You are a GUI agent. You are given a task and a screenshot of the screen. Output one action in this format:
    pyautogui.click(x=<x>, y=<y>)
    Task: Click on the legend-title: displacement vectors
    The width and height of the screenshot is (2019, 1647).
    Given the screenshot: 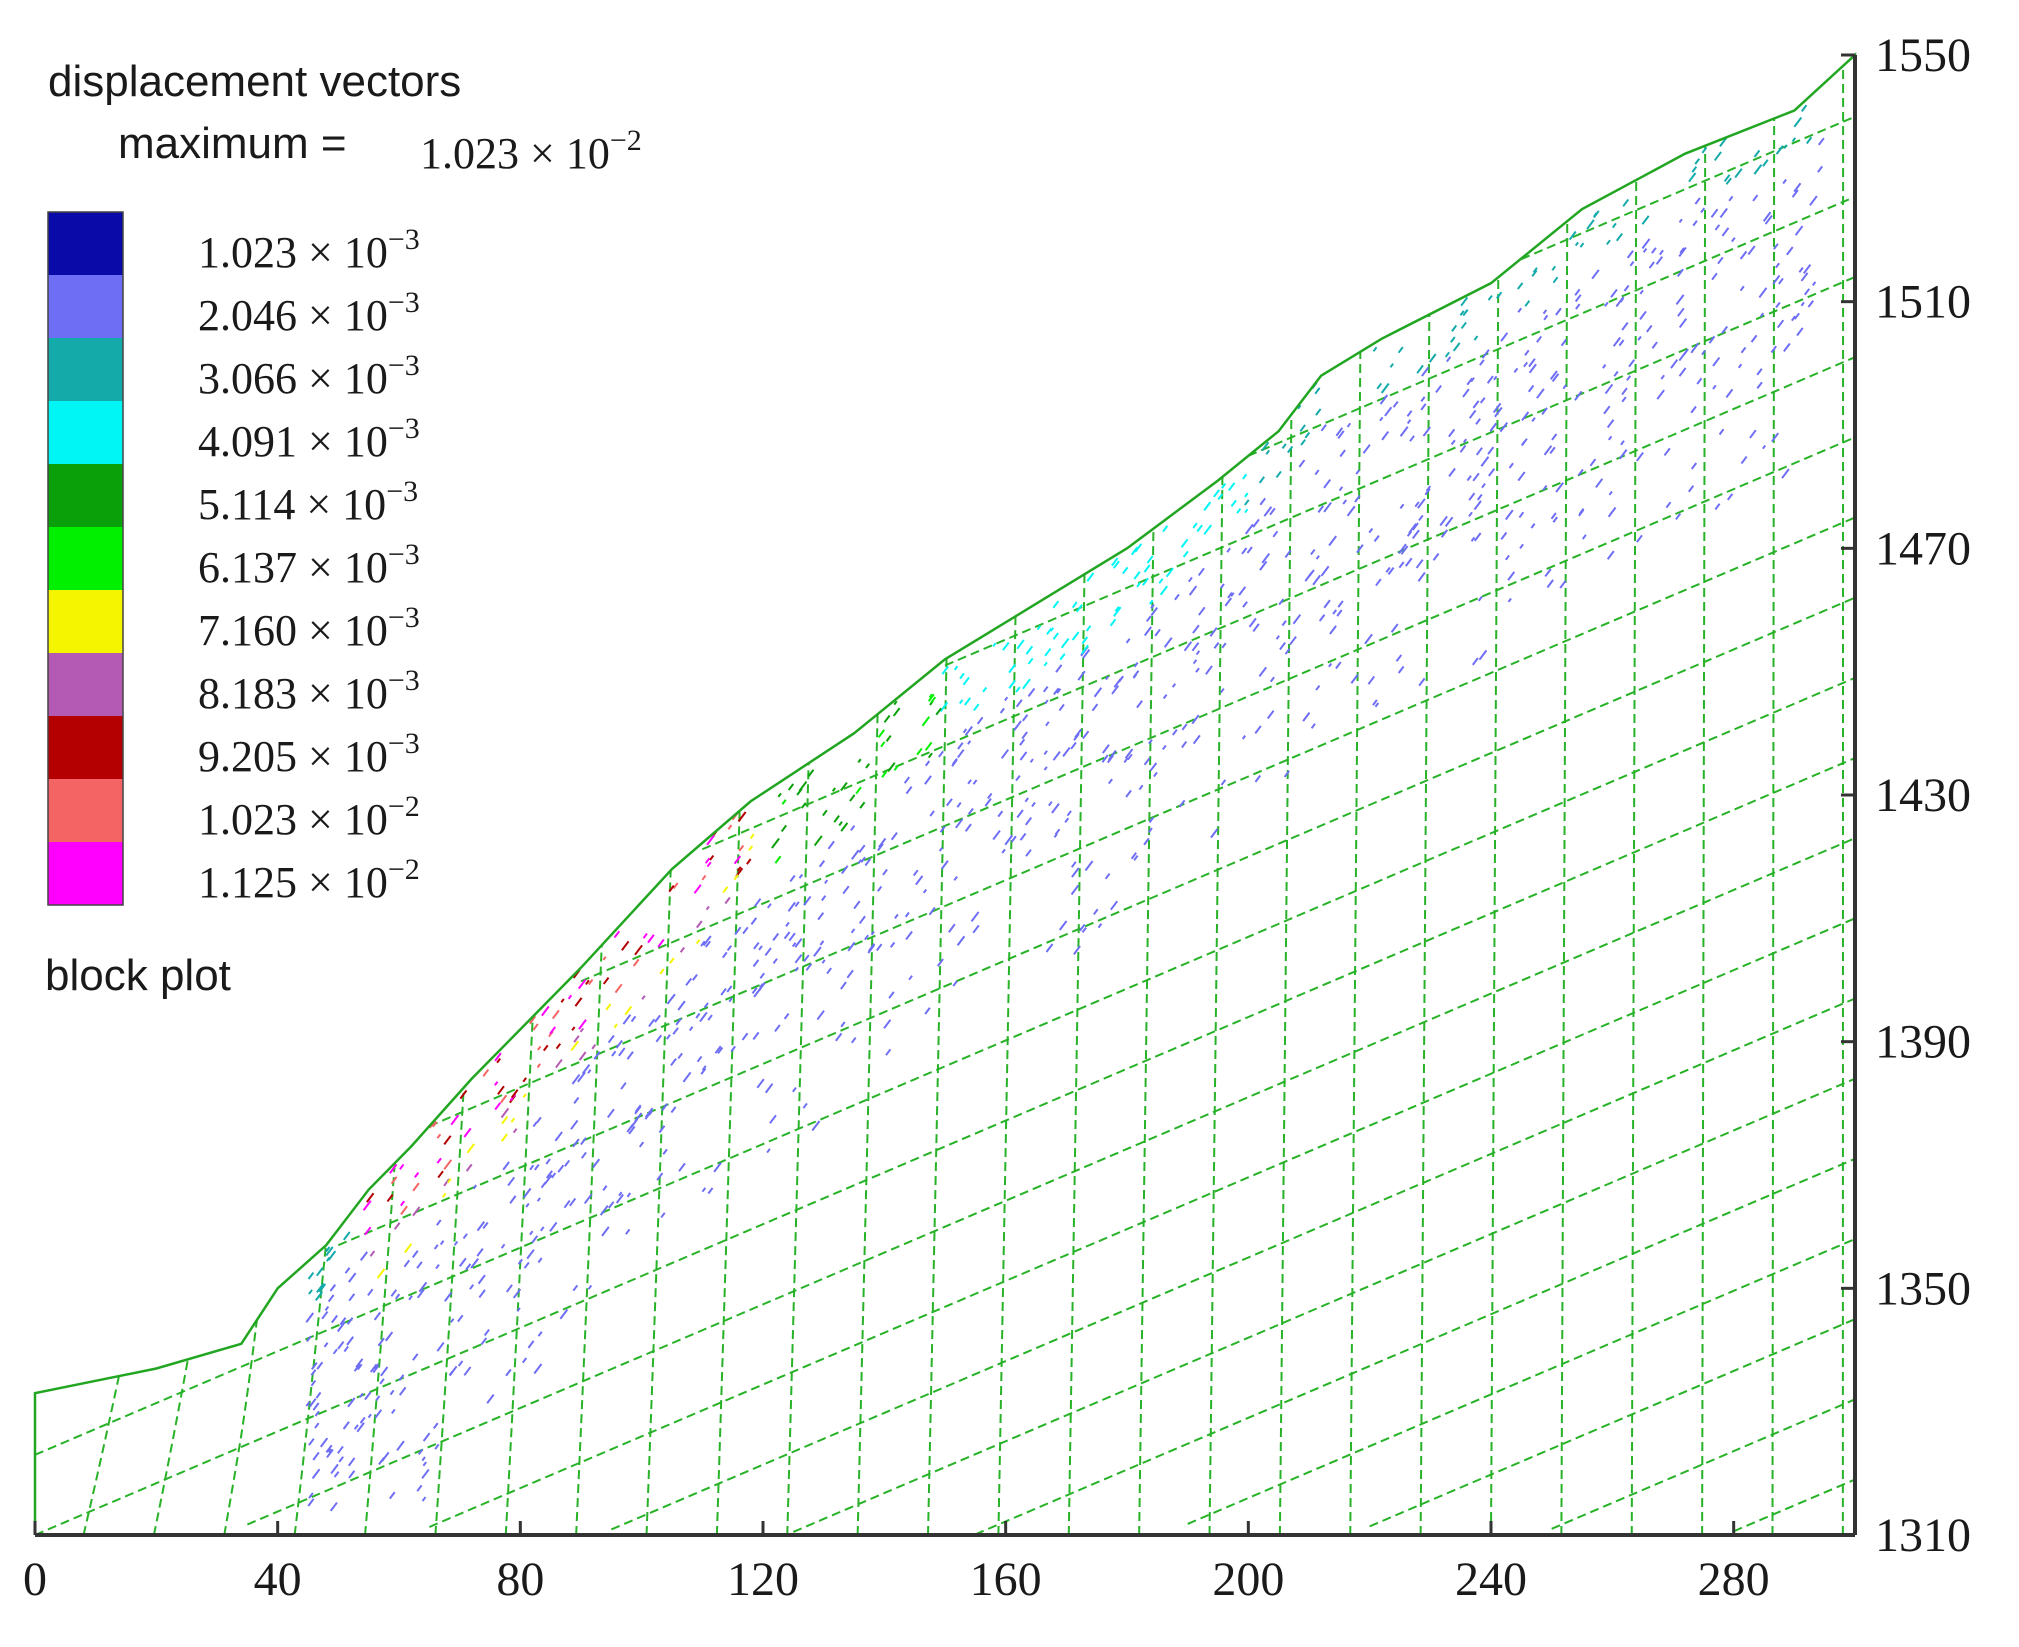 What is the action you would take?
    pyautogui.click(x=254, y=81)
    